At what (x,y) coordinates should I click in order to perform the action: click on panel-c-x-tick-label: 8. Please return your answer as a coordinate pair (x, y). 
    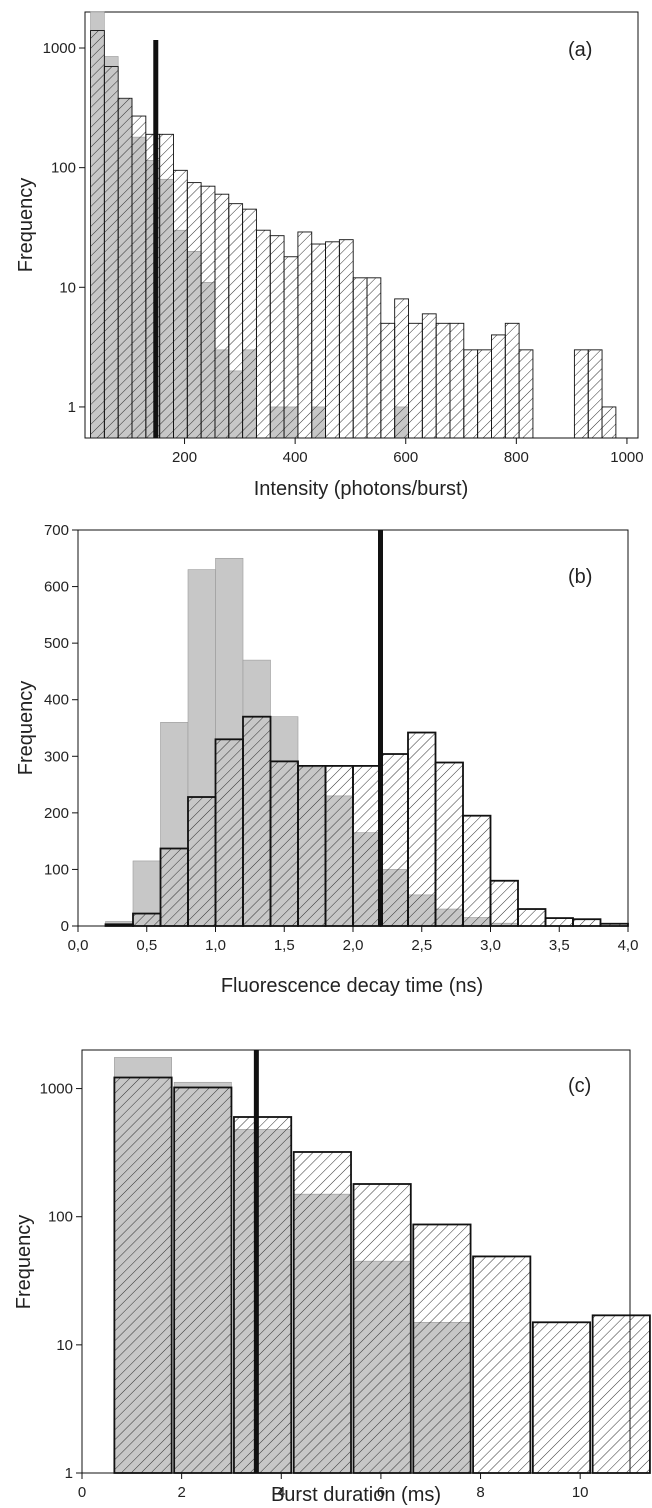
    Looking at the image, I should click on (480, 1492).